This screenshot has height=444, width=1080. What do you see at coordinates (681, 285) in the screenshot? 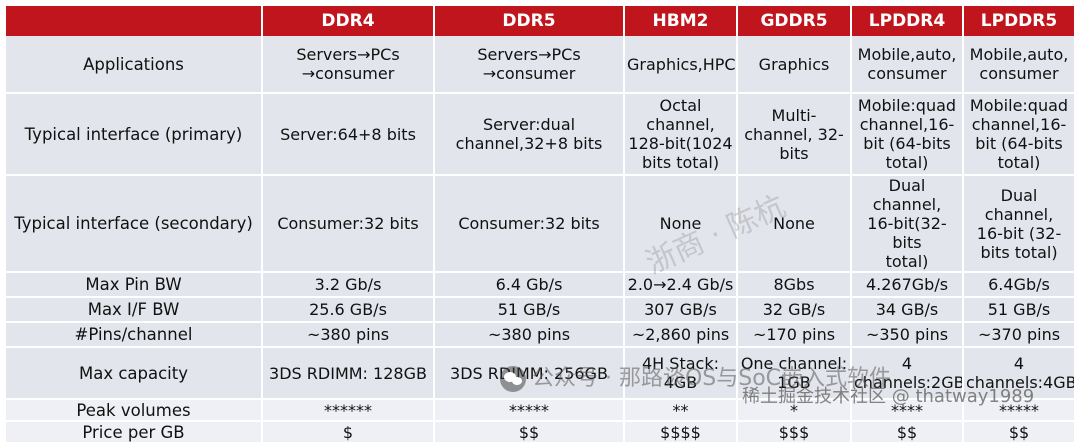
I see `table-cell: 2.0→2.4 Gb/s` at bounding box center [681, 285].